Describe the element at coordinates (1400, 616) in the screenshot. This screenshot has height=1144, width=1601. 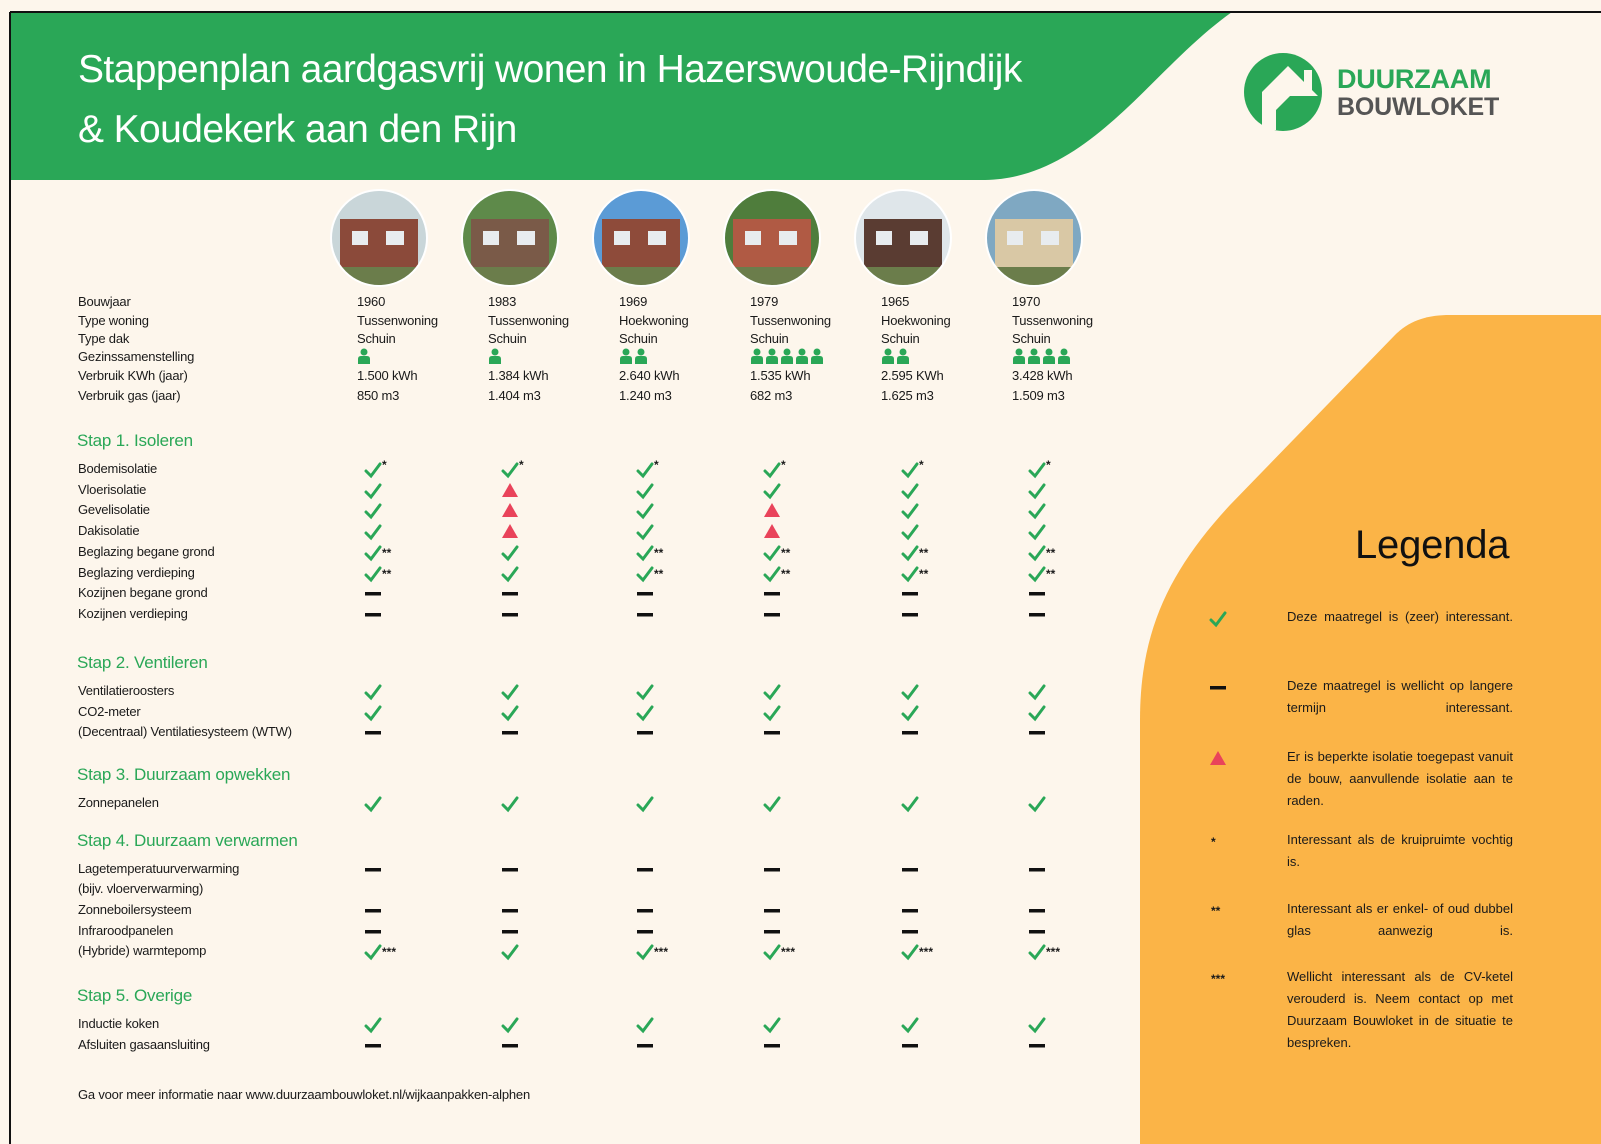
I see `legend-text: Deze maatregel is (zeer) interessant.` at that location.